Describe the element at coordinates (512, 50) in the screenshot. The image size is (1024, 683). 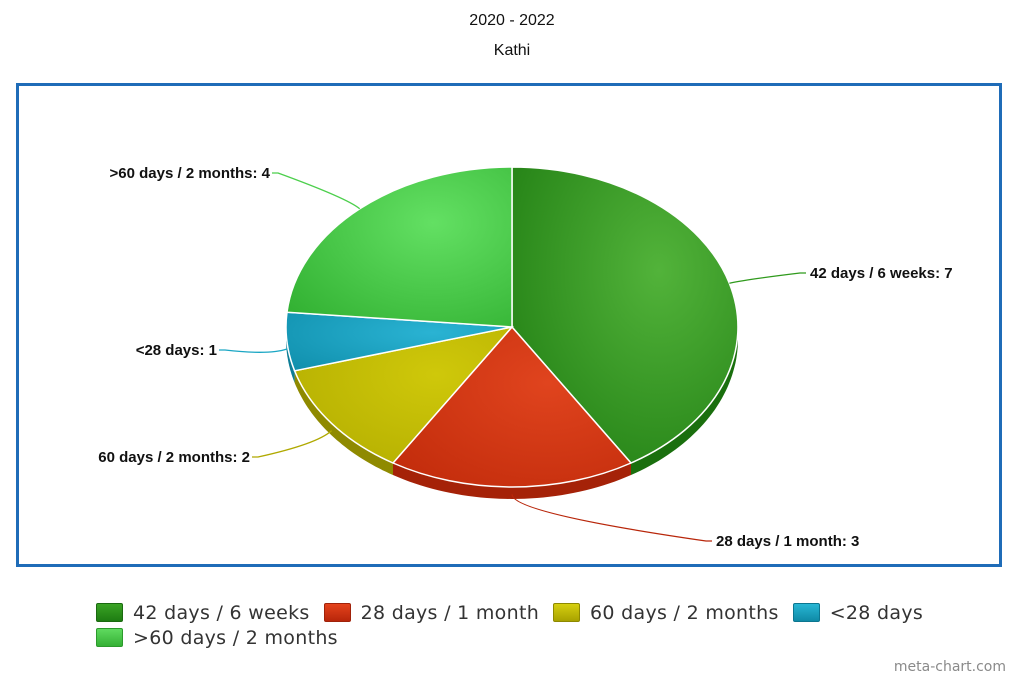
I see `chart-subtitle: Kathi` at that location.